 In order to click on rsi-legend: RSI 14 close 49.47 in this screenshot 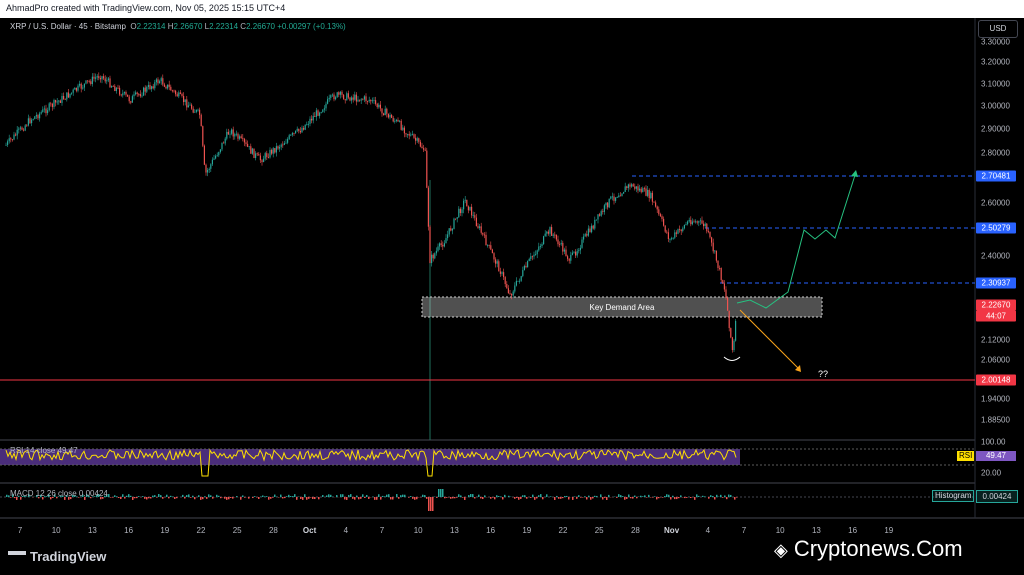, I will do `click(44, 450)`.